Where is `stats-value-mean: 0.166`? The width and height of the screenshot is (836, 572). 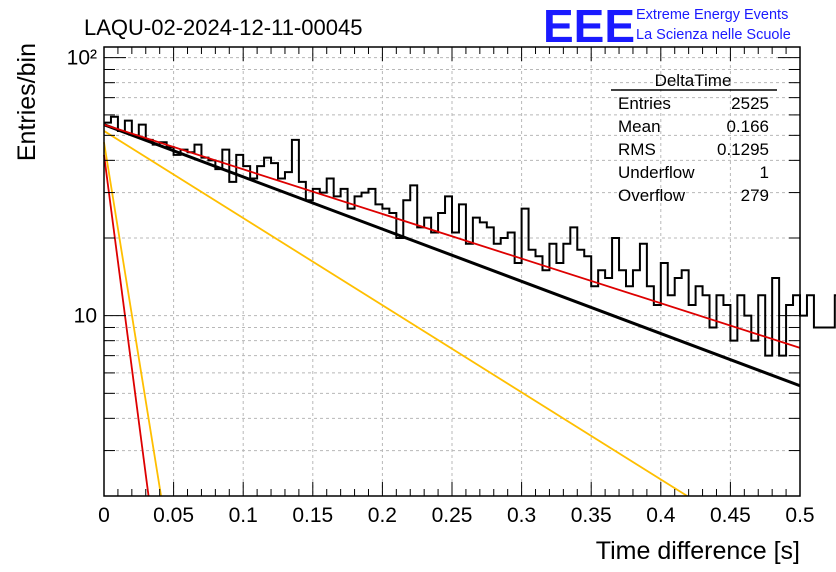 stats-value-mean: 0.166 is located at coordinates (747, 126).